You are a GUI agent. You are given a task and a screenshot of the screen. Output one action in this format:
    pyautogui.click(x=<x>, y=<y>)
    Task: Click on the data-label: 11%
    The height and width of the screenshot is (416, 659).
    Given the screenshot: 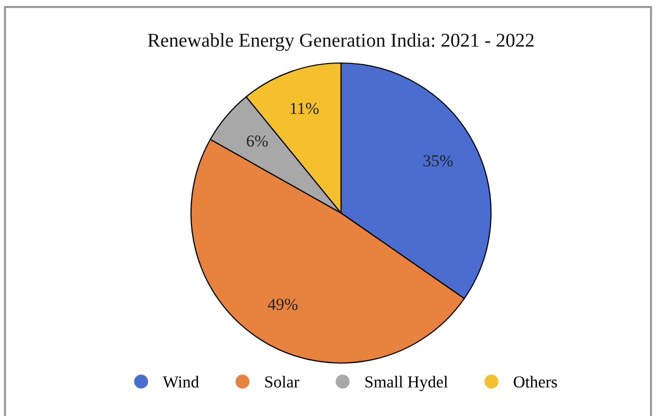 What is the action you would take?
    pyautogui.click(x=304, y=108)
    